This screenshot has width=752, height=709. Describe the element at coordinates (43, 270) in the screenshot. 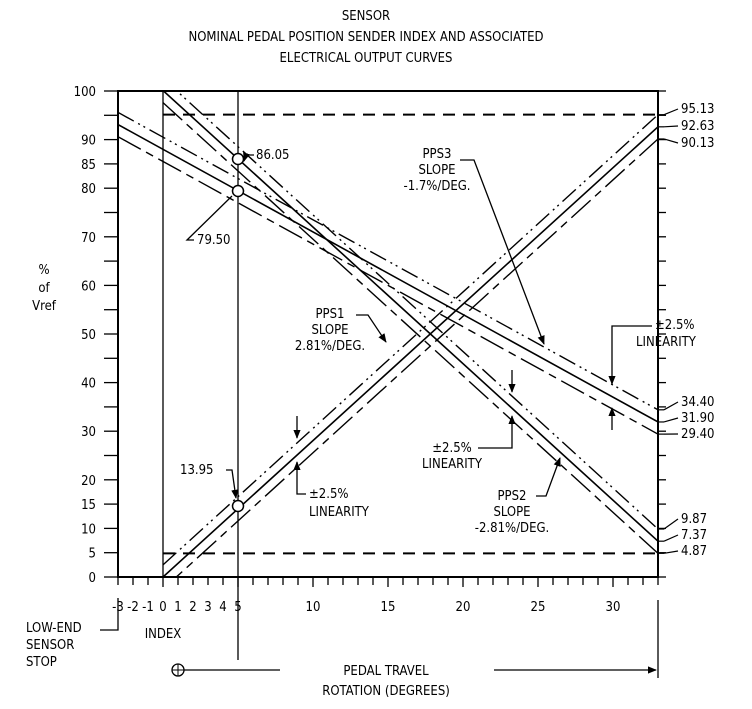

I see `y-axis-label-line-1: %` at that location.